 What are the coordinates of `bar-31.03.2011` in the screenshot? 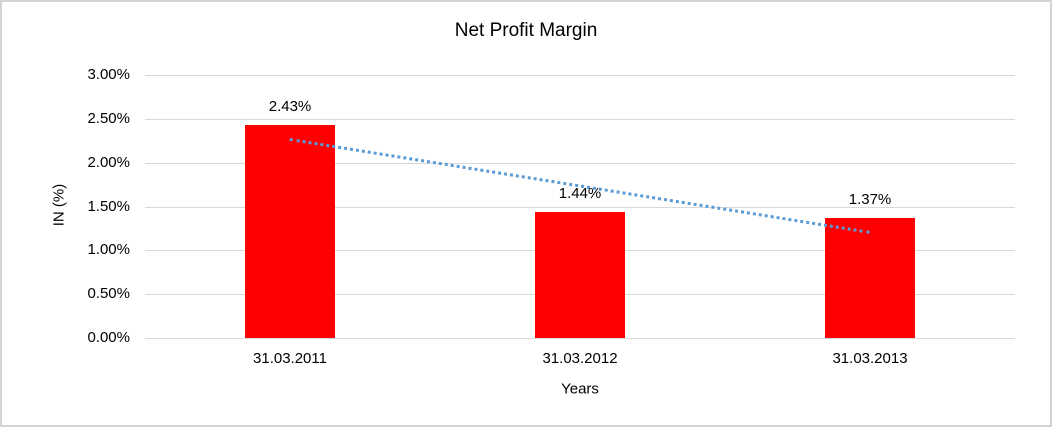 It's located at (290, 231).